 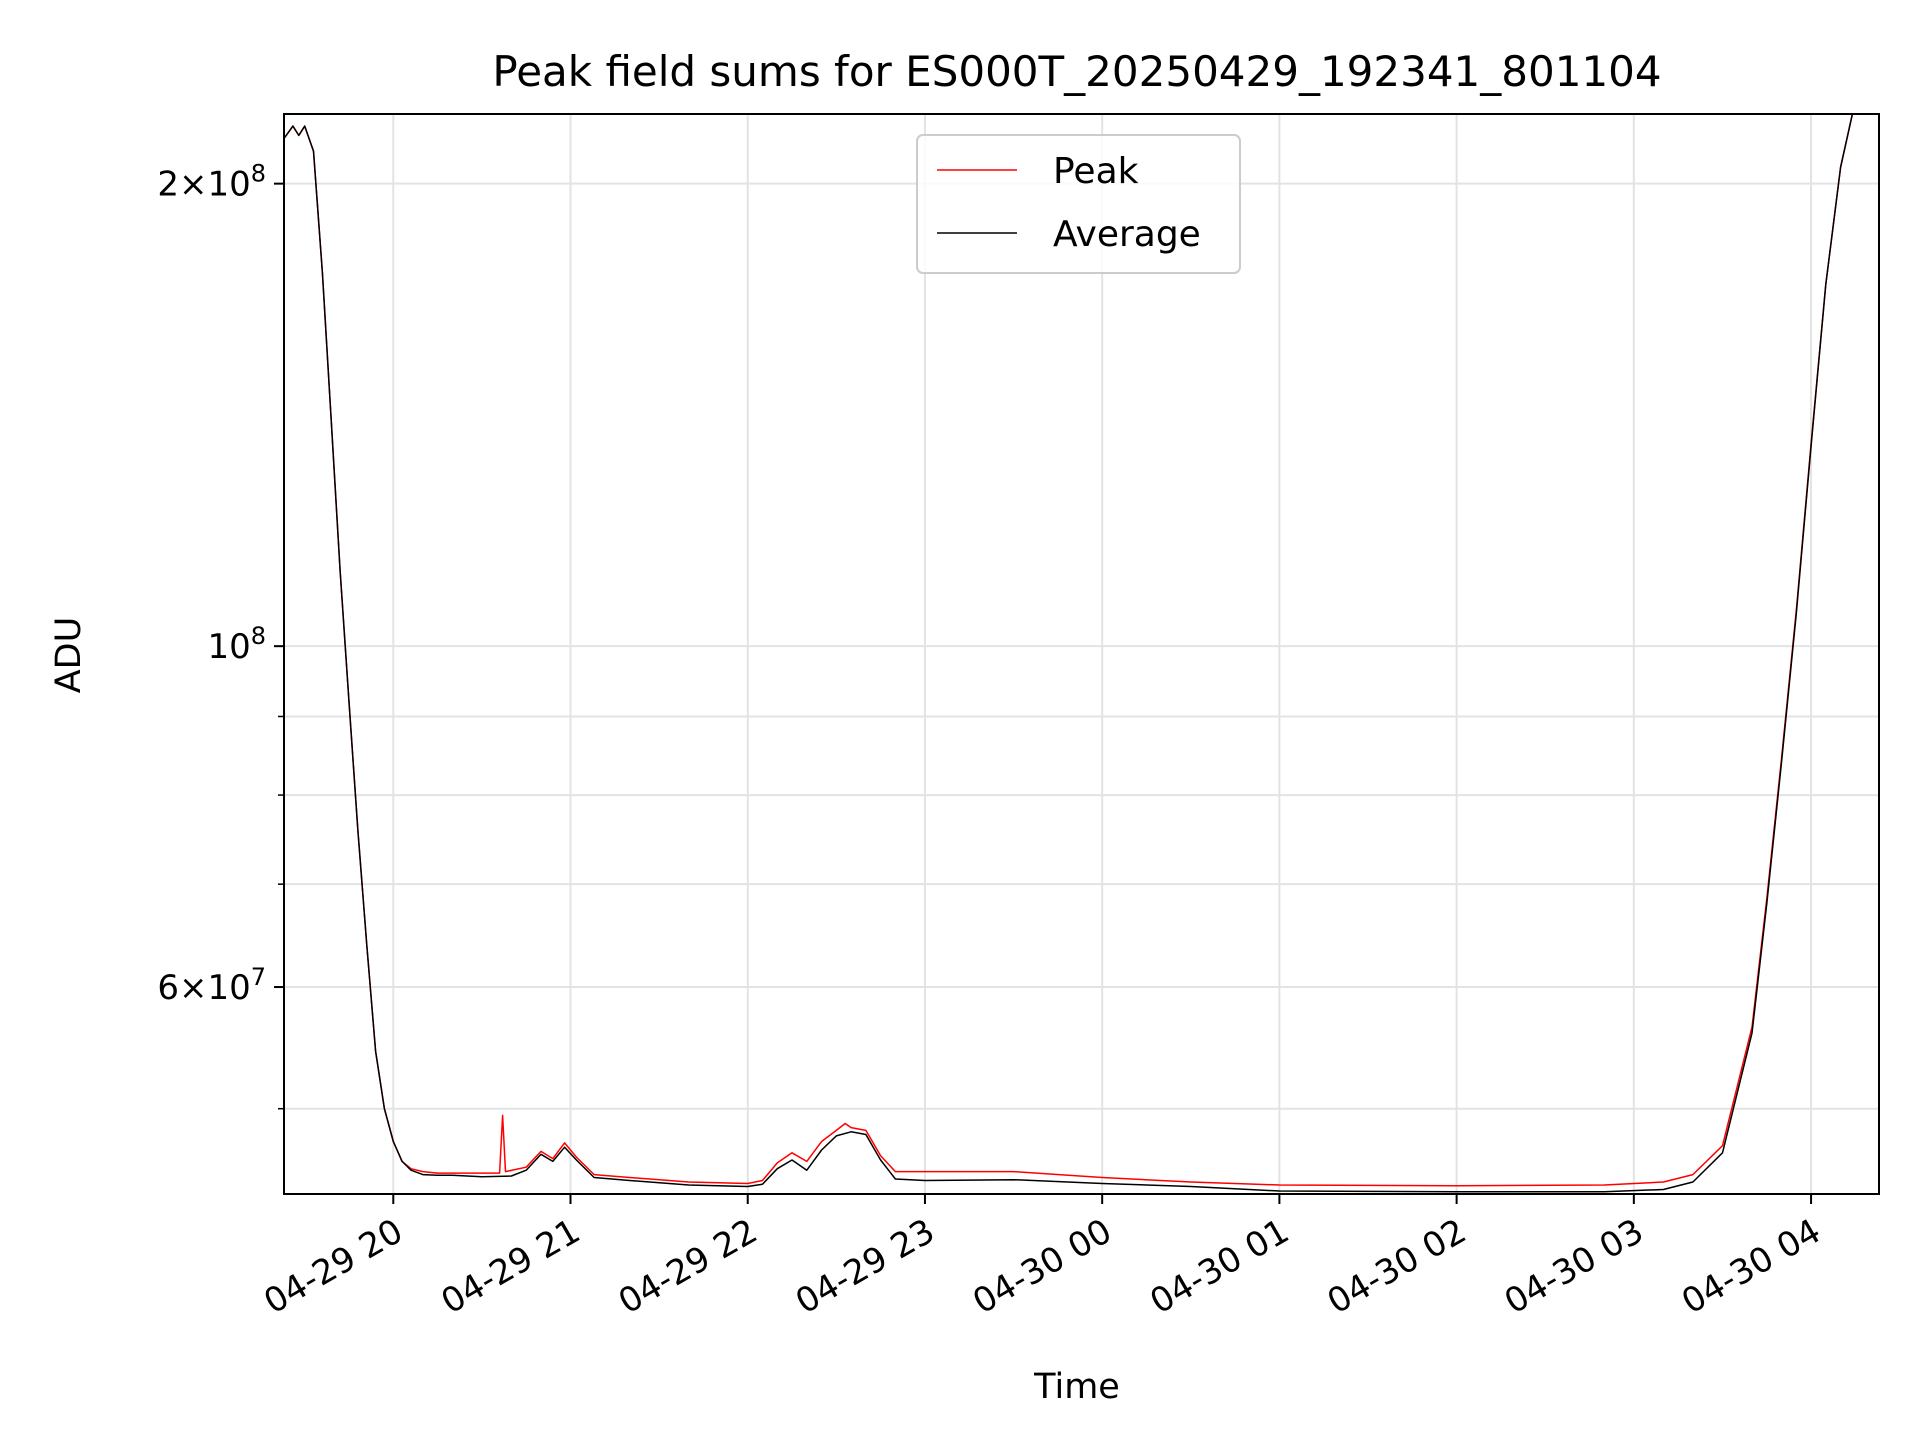 What do you see at coordinates (1076, 1387) in the screenshot?
I see `x-axis-title: Time` at bounding box center [1076, 1387].